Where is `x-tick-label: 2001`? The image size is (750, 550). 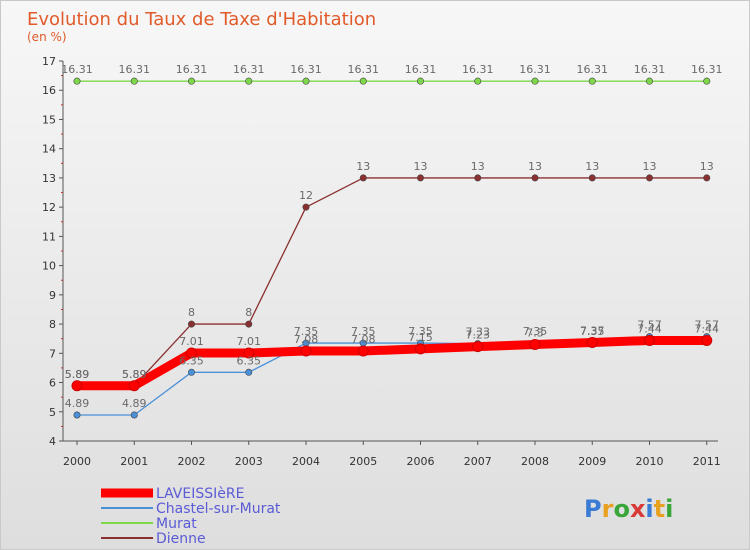
x-tick-label: 2001 is located at coordinates (134, 461).